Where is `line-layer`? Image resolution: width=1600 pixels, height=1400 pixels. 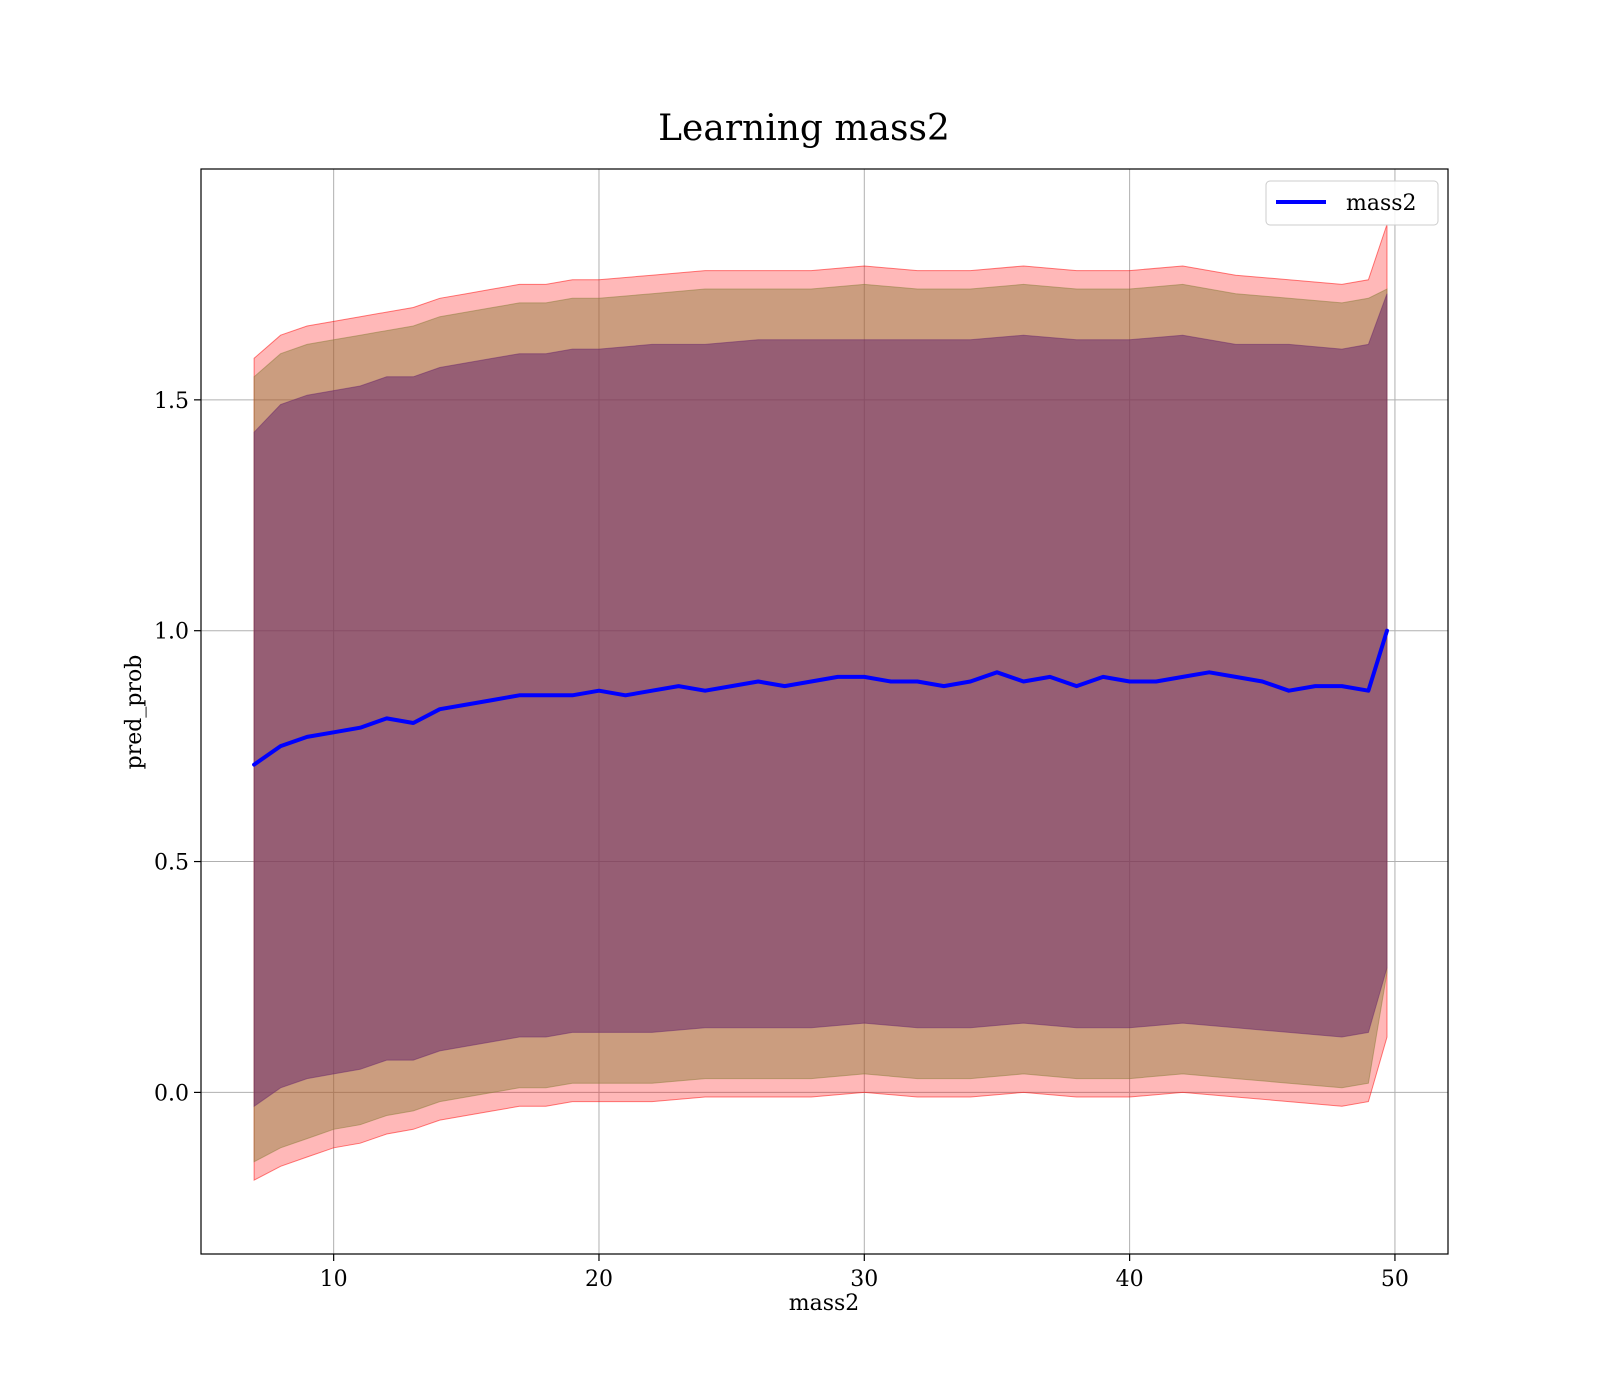
line-layer is located at coordinates (820, 697).